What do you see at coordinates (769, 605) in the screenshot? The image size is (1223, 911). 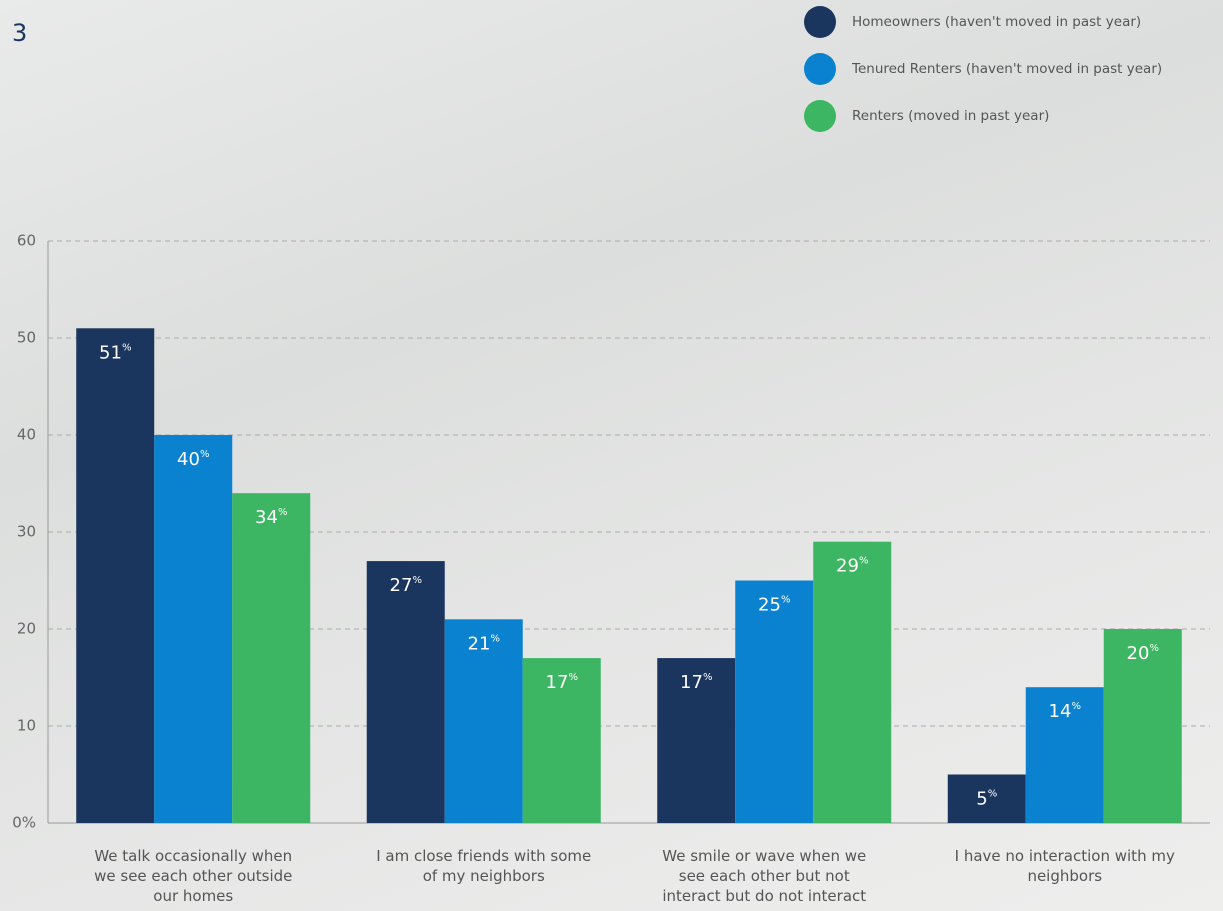 I see `data-label-number: 25` at bounding box center [769, 605].